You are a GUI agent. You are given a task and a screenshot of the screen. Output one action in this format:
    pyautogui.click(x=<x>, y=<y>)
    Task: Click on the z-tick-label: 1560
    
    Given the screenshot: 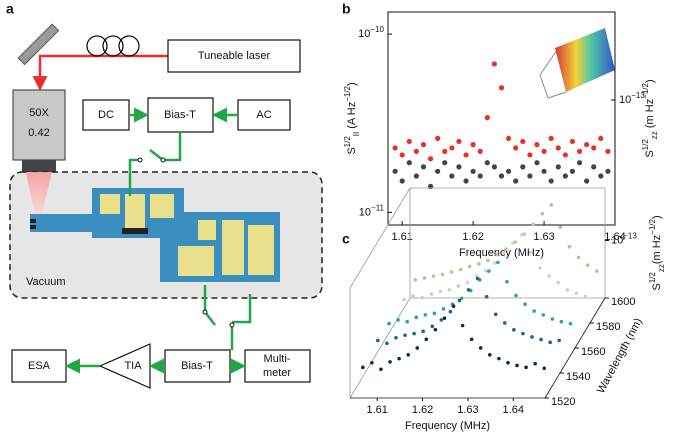 What is the action you would take?
    pyautogui.click(x=593, y=352)
    